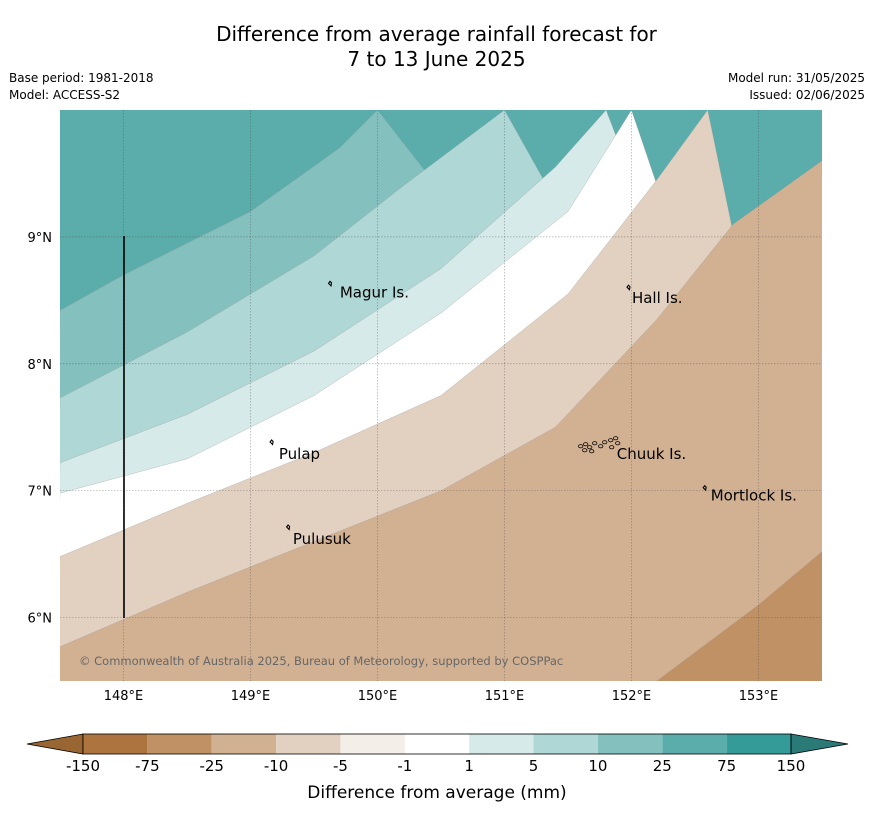 The height and width of the screenshot is (816, 873). Describe the element at coordinates (807, 95) in the screenshot. I see `issued-label: Issued: 02/06/2025` at that location.